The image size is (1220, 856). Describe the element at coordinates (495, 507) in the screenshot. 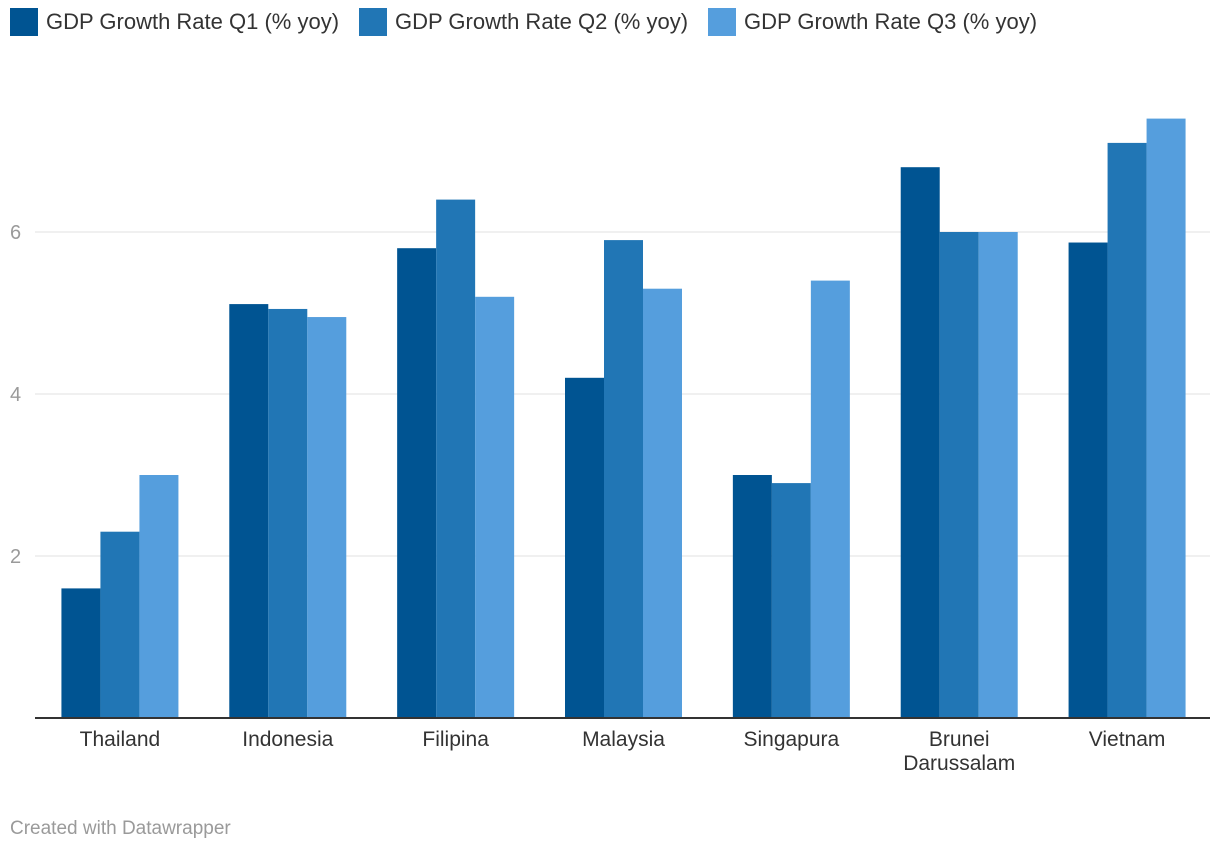

I see `bar-filipina-q3` at that location.